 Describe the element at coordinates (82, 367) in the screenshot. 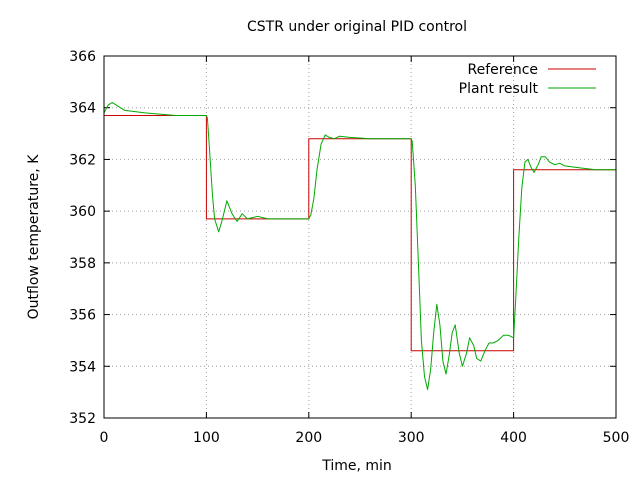

I see `y-tick-label: 354` at that location.